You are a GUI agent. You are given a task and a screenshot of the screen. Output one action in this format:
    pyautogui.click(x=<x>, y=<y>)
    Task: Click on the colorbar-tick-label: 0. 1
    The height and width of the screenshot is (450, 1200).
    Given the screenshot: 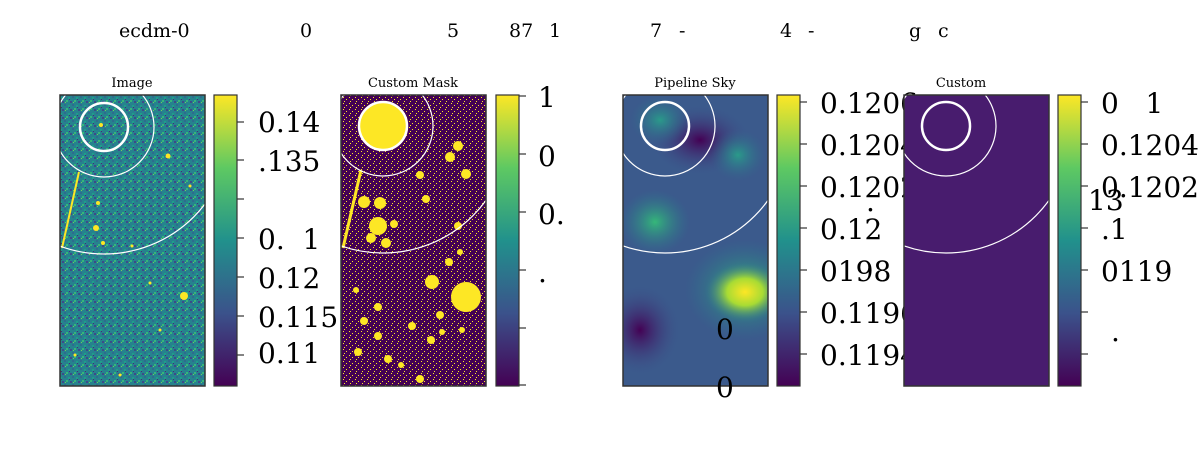 What is the action you would take?
    pyautogui.click(x=289, y=239)
    